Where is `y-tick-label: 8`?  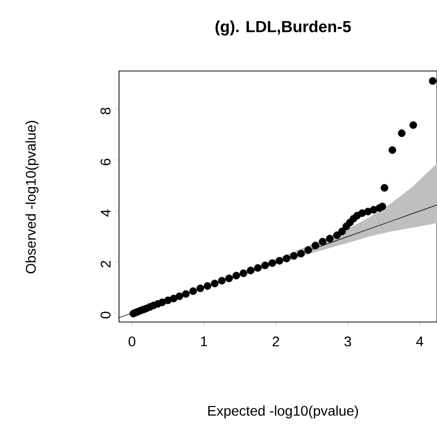
y-tick-label: 8 is located at coordinates (105, 111).